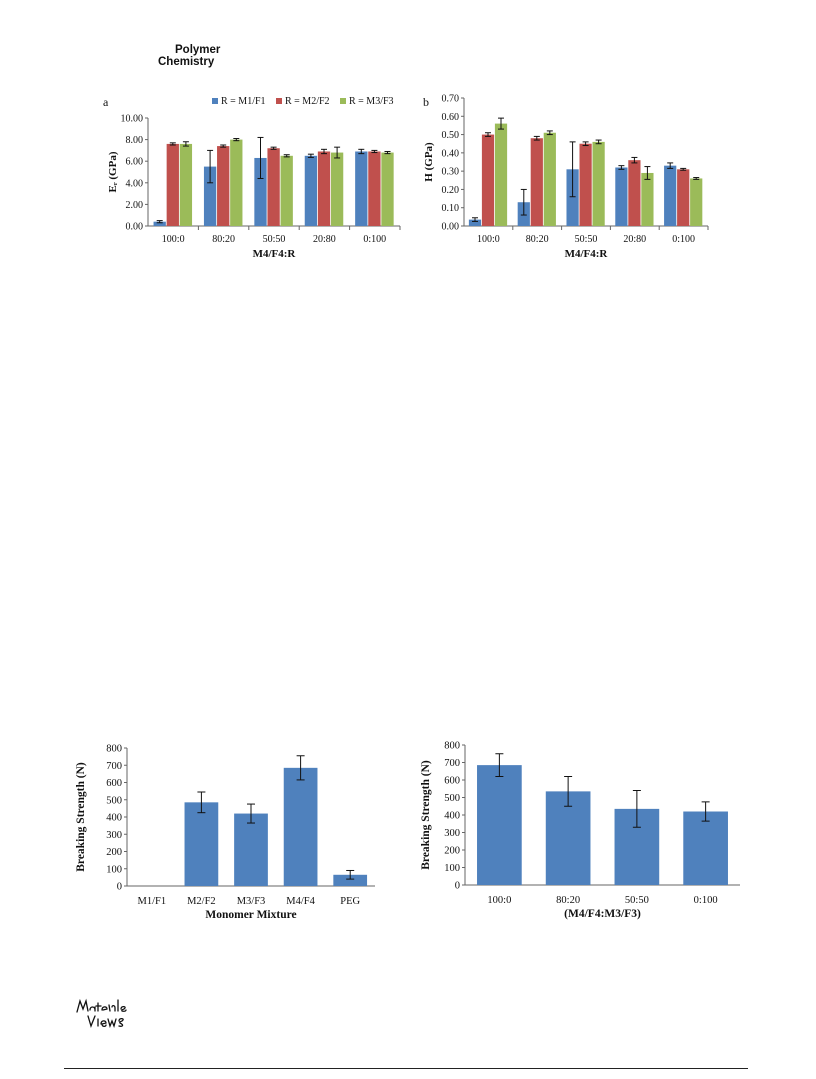 The image size is (816, 1079). What do you see at coordinates (135, 140) in the screenshot?
I see `y-tick-label: 8.00` at bounding box center [135, 140].